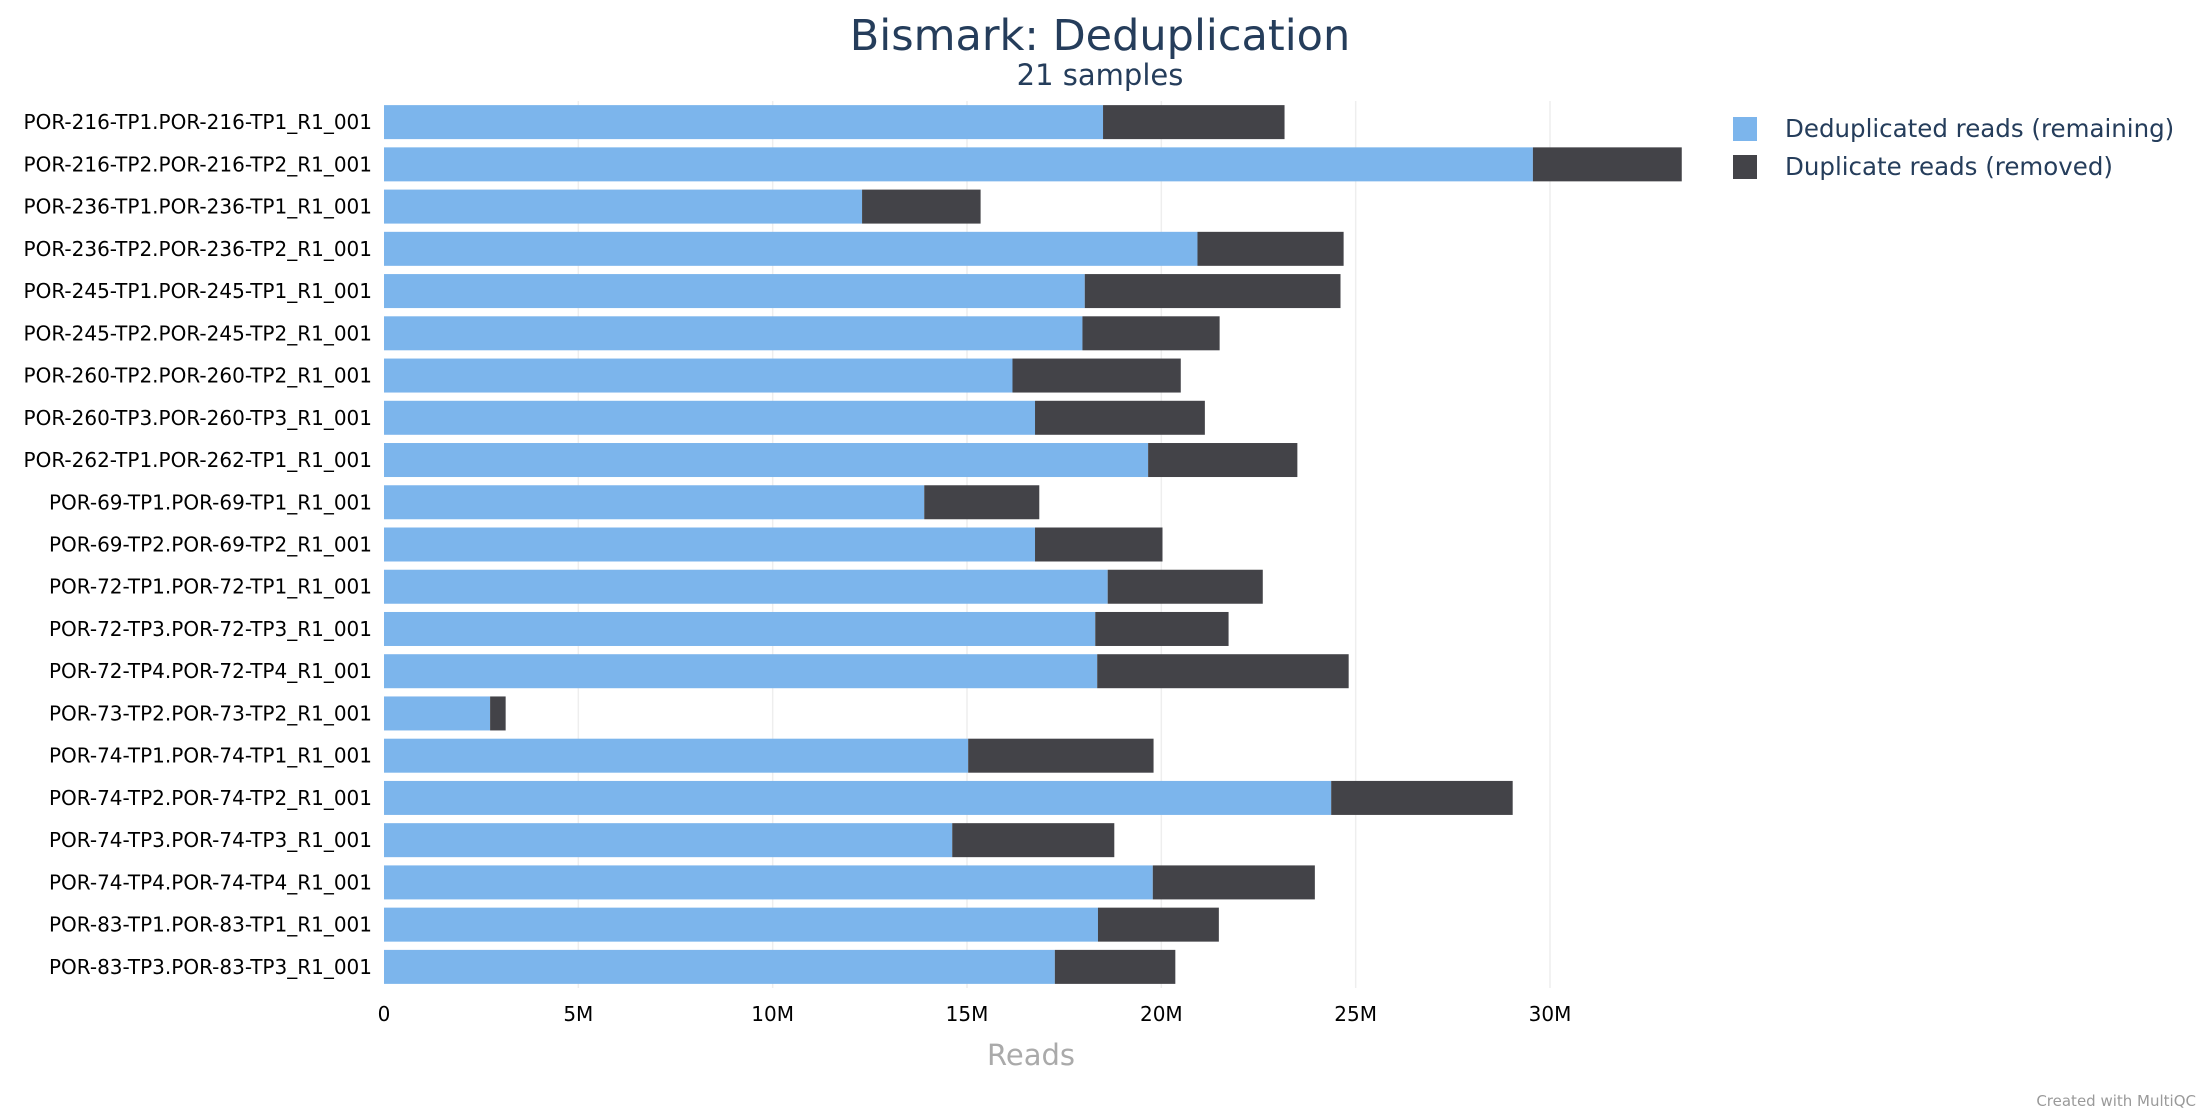 The width and height of the screenshot is (2200, 1120). I want to click on y-category-label: POR-83-TP3.POR-83-TP3_R1_001, so click(210, 967).